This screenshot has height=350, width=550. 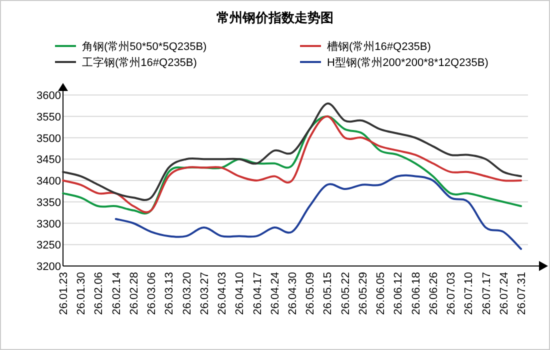 I want to click on x-tick-label: 26.07.03, so click(x=452, y=293).